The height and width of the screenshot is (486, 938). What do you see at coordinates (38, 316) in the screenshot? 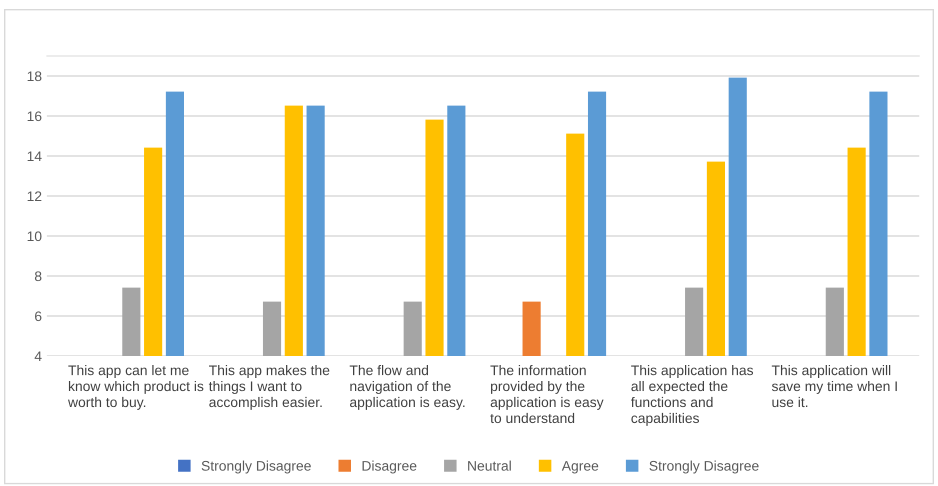
I see `y-tick-label: 6` at bounding box center [38, 316].